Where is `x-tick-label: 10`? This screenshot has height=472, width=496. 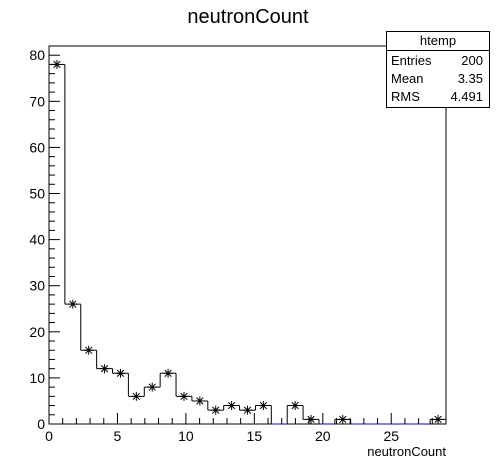 x-tick-label: 10 is located at coordinates (186, 436).